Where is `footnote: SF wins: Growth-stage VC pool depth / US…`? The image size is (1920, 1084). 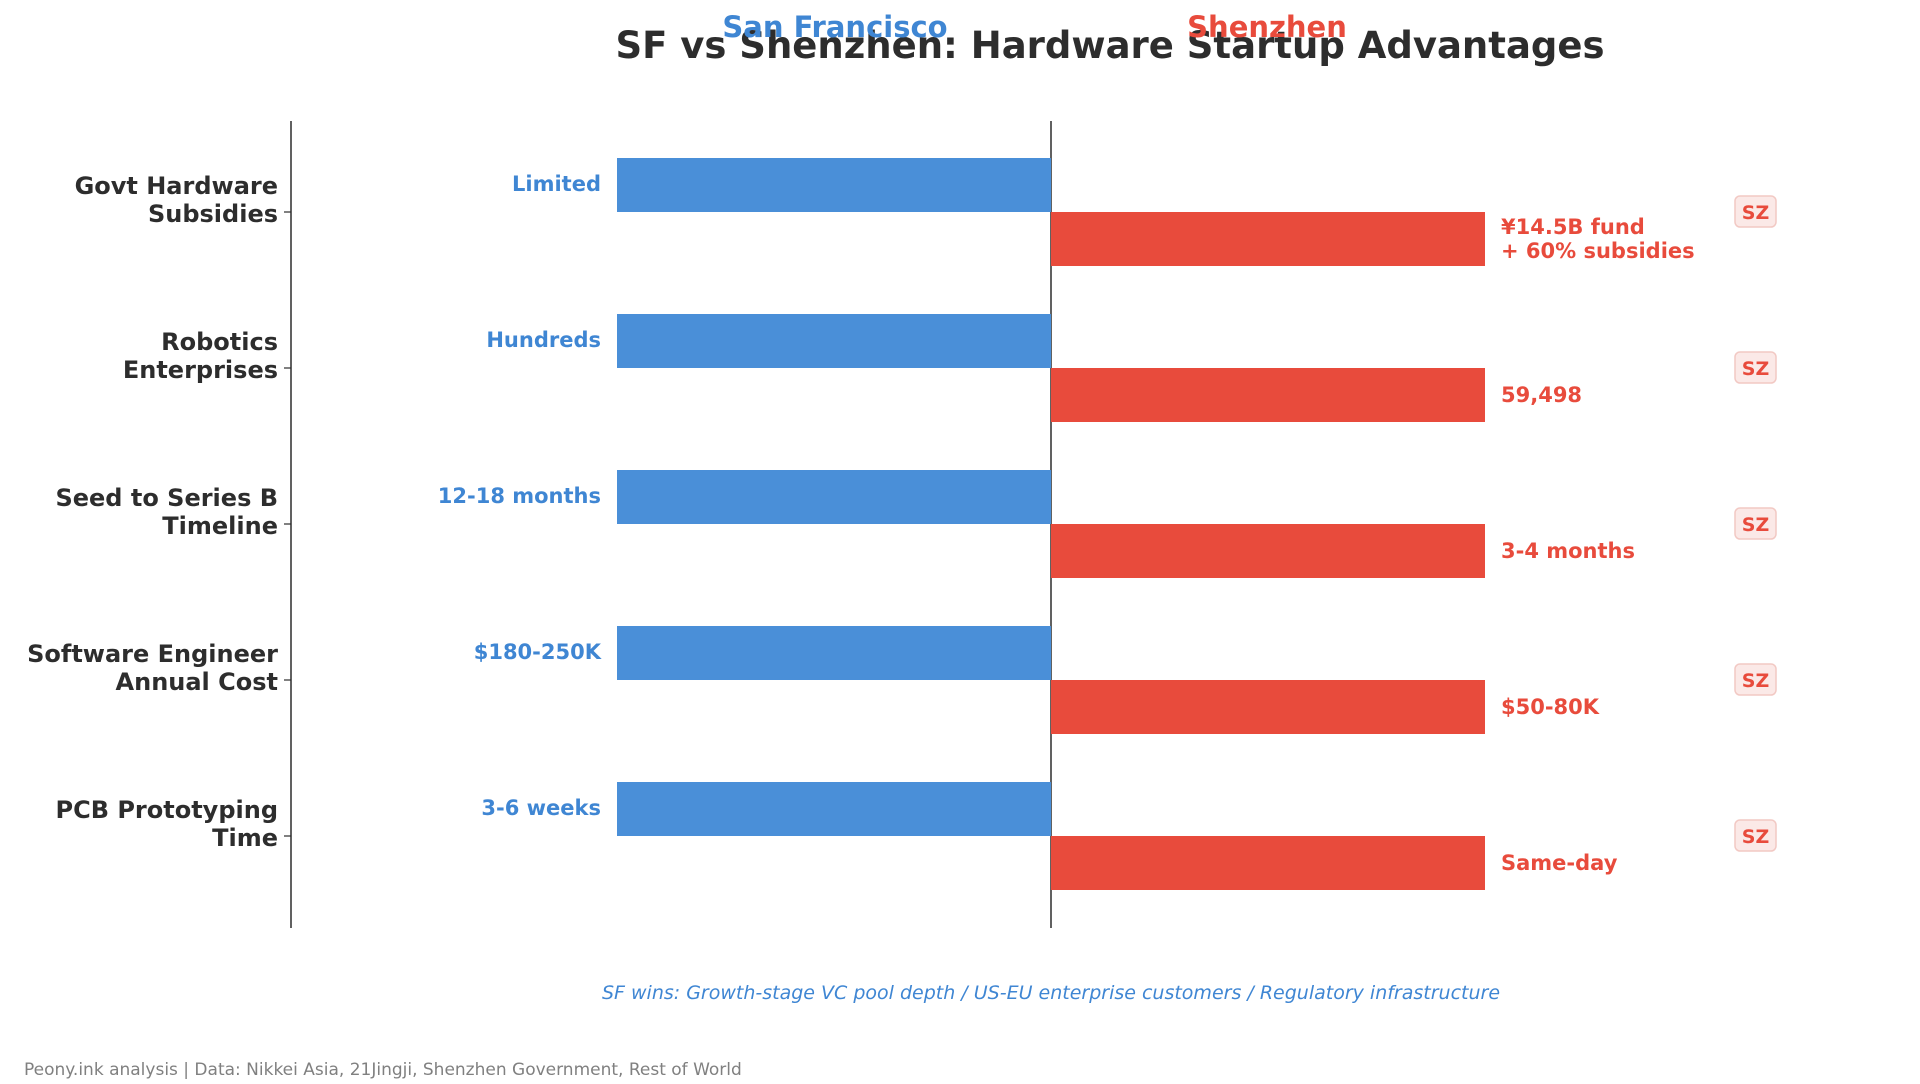 footnote: SF wins: Growth-stage VC pool depth / US… is located at coordinates (1051, 993).